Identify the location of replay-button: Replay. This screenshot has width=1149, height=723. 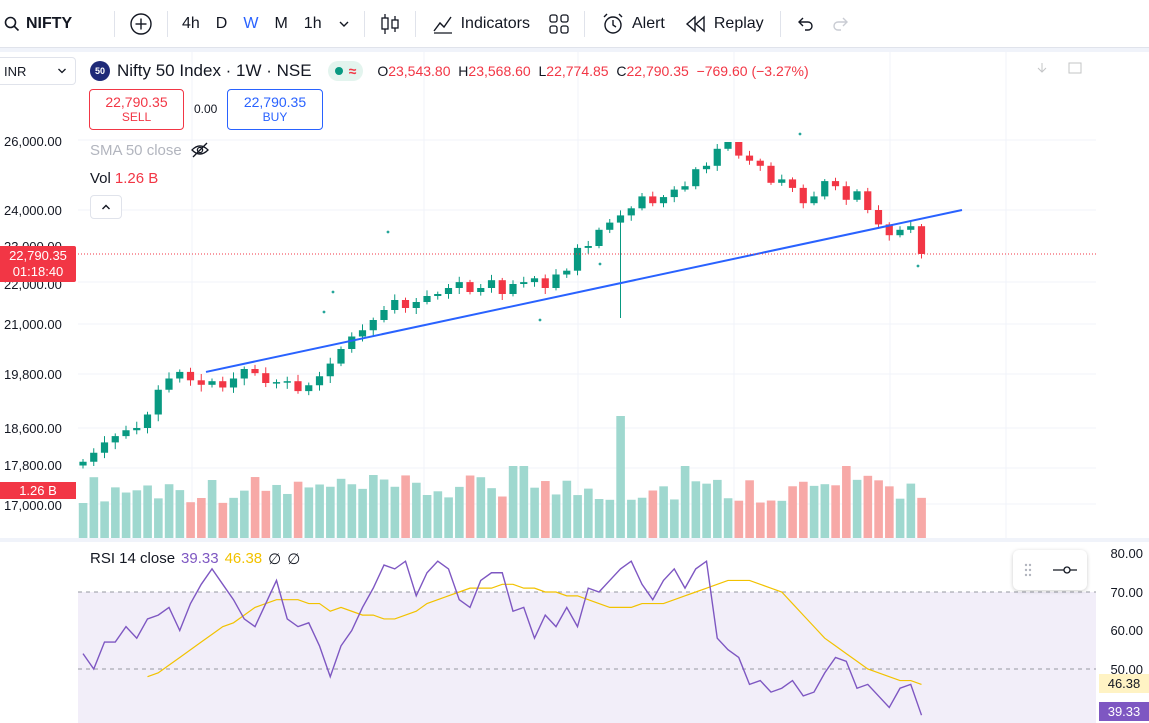
(724, 24).